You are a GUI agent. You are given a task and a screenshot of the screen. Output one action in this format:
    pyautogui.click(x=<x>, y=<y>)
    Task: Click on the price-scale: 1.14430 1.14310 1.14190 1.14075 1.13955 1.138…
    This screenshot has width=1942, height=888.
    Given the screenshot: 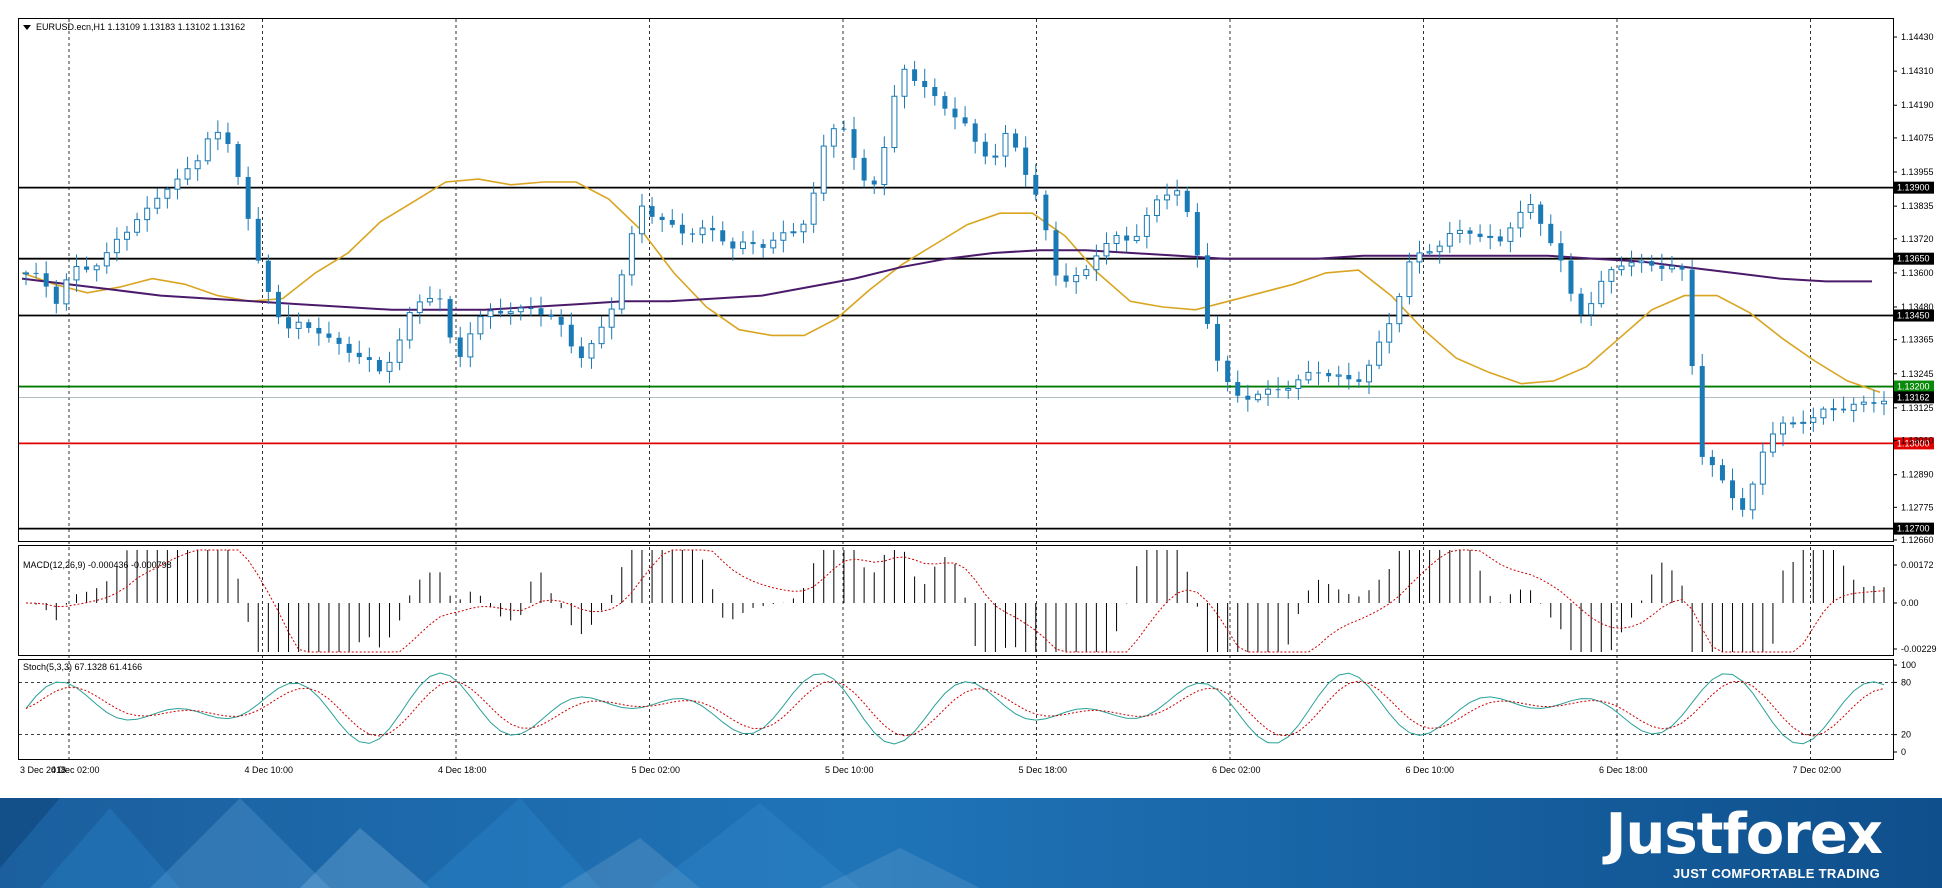 What is the action you would take?
    pyautogui.click(x=1913, y=288)
    